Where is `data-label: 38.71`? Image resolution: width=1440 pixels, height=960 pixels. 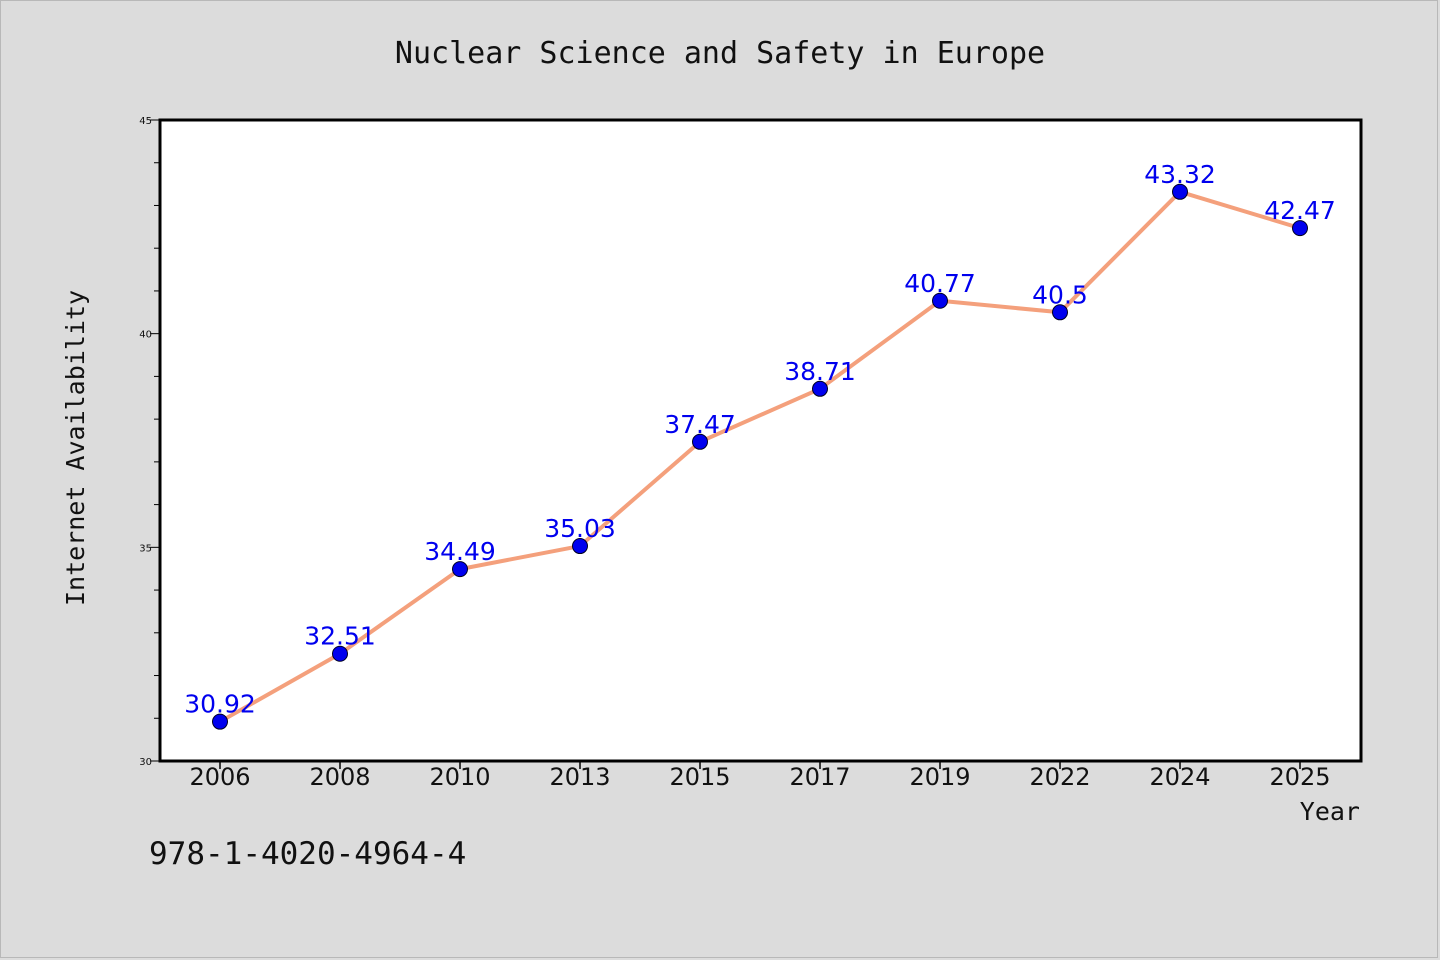
data-label: 38.71 is located at coordinates (820, 371).